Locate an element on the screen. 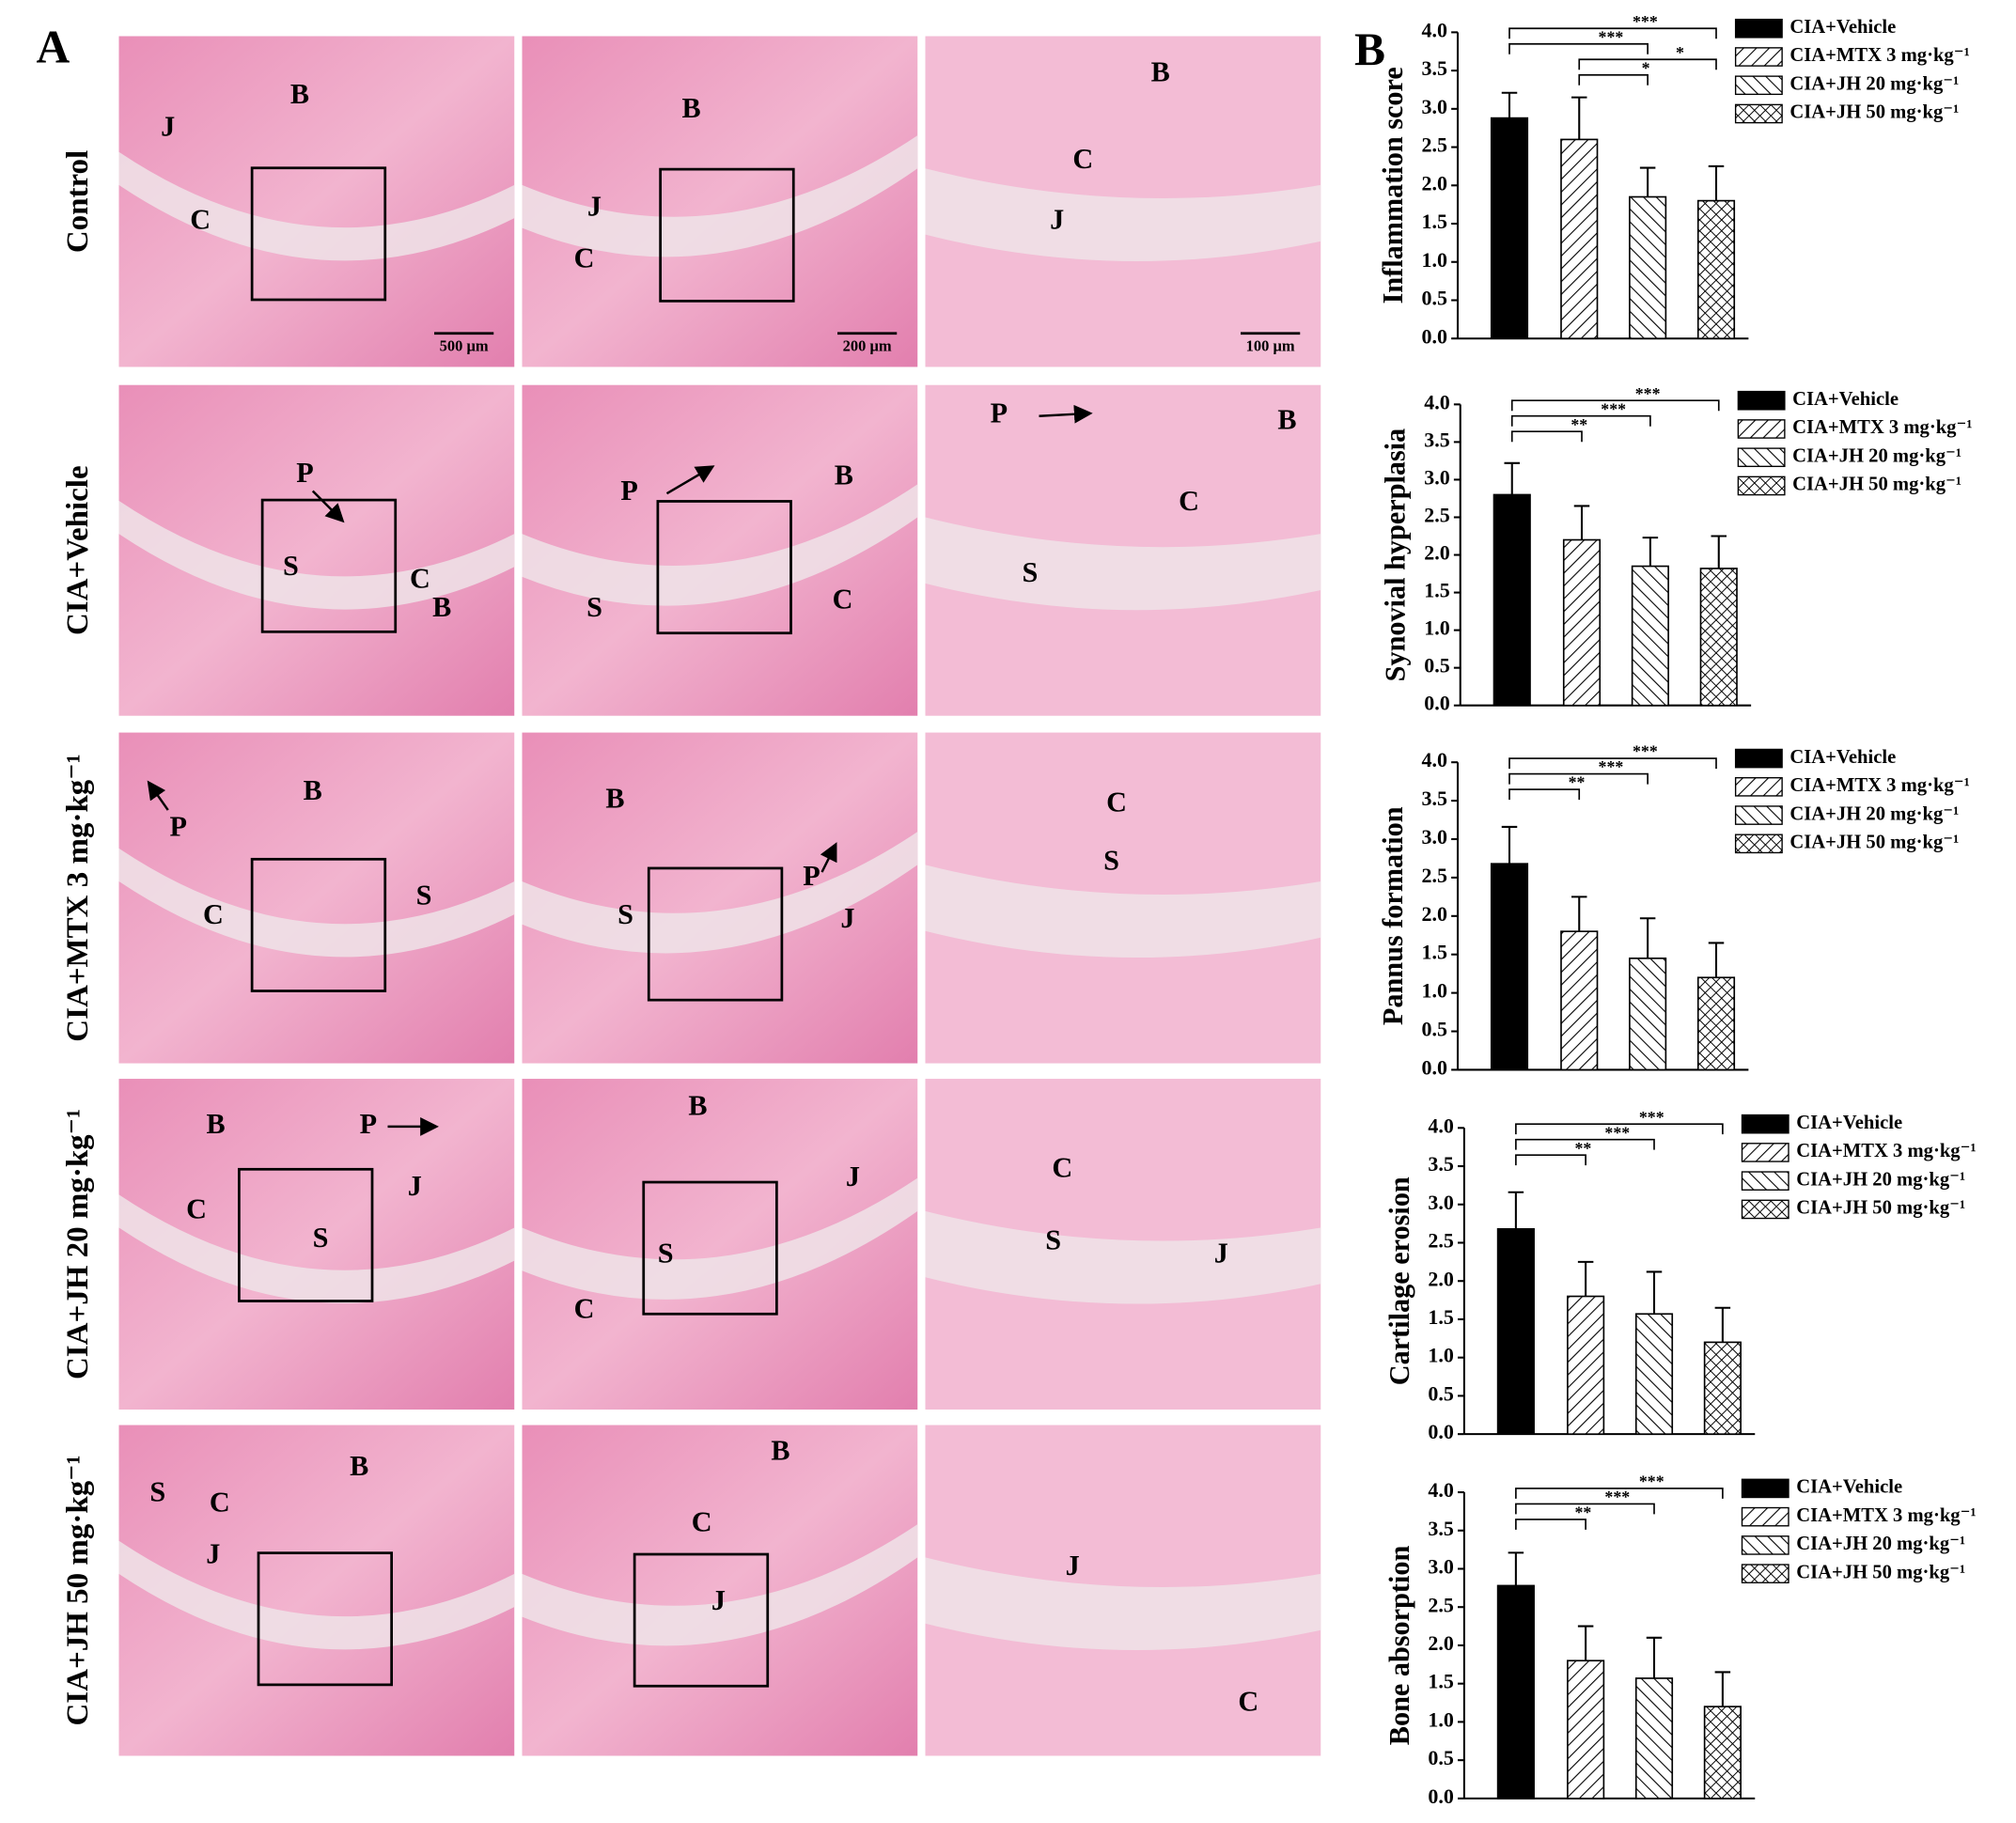 This screenshot has width=2016, height=1823. y-tick-label: 3.5 is located at coordinates (1441, 1528).